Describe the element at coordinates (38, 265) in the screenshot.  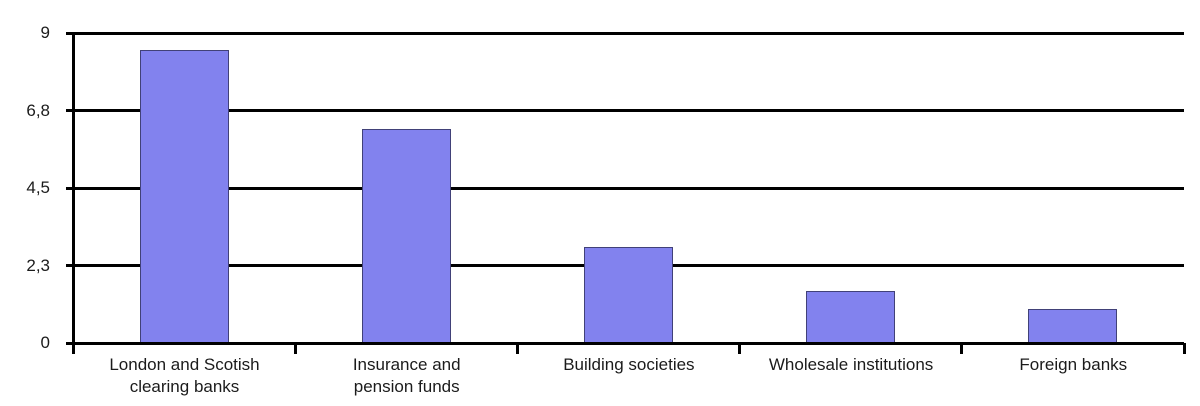
I see `y-tick-label: 2,3` at that location.